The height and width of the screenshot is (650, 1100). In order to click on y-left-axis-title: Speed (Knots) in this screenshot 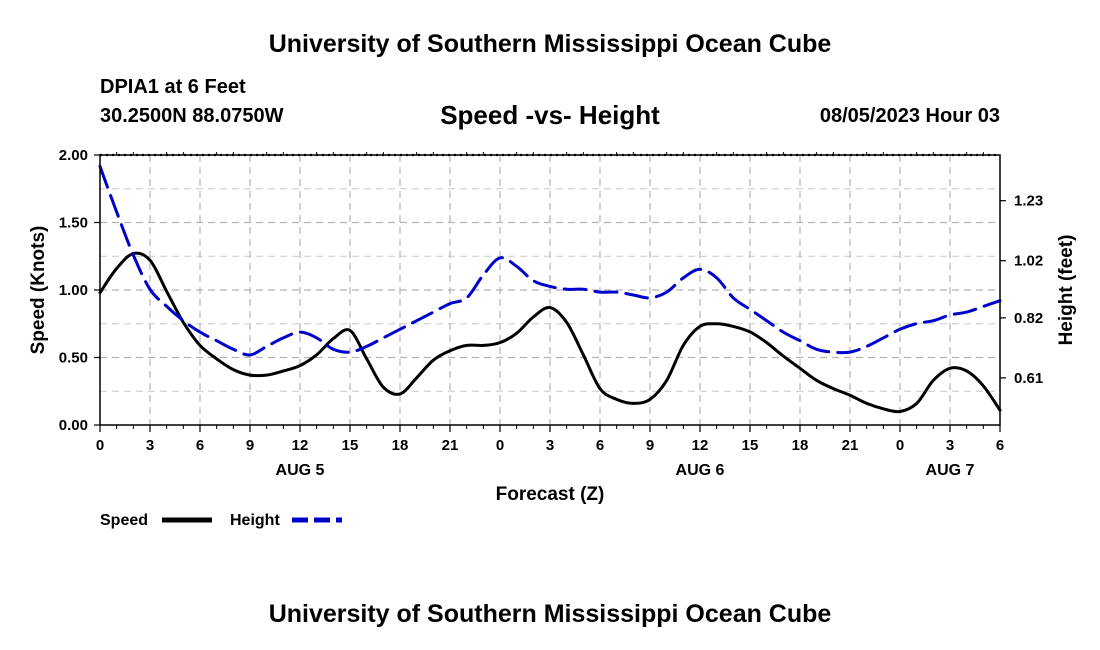, I will do `click(38, 290)`.